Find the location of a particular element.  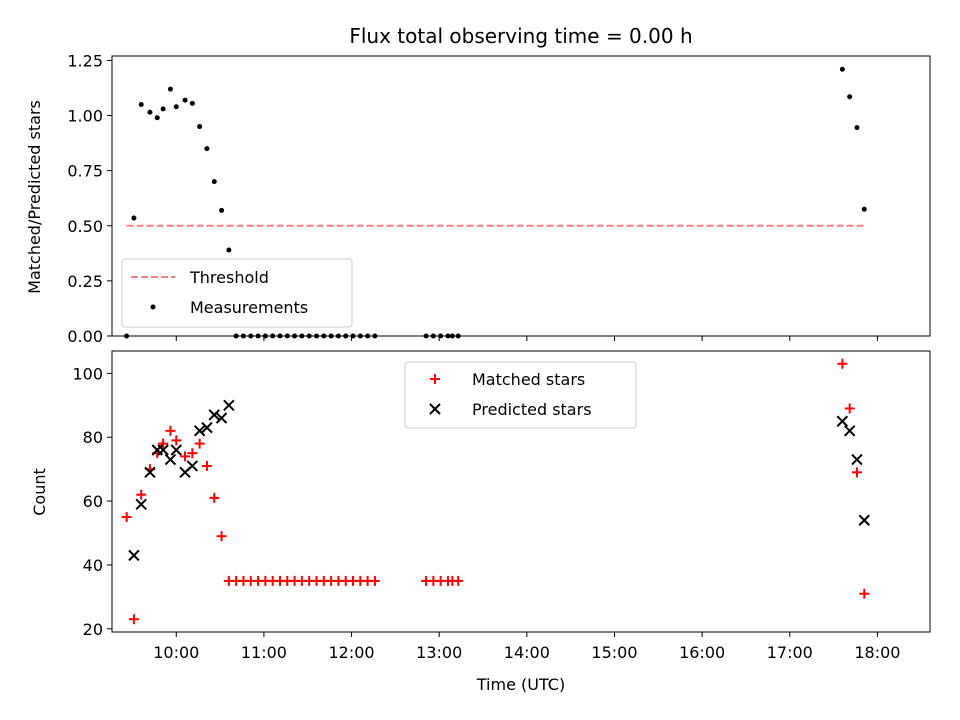

x-tick-label: 17:00 is located at coordinates (790, 652).